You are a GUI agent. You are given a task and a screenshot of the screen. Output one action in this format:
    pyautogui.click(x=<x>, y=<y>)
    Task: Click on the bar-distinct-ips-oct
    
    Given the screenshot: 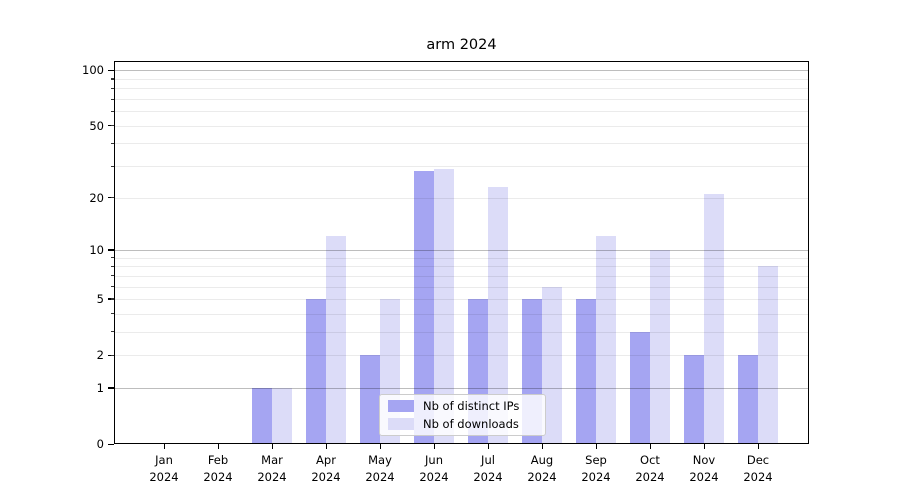 What is the action you would take?
    pyautogui.click(x=640, y=387)
    